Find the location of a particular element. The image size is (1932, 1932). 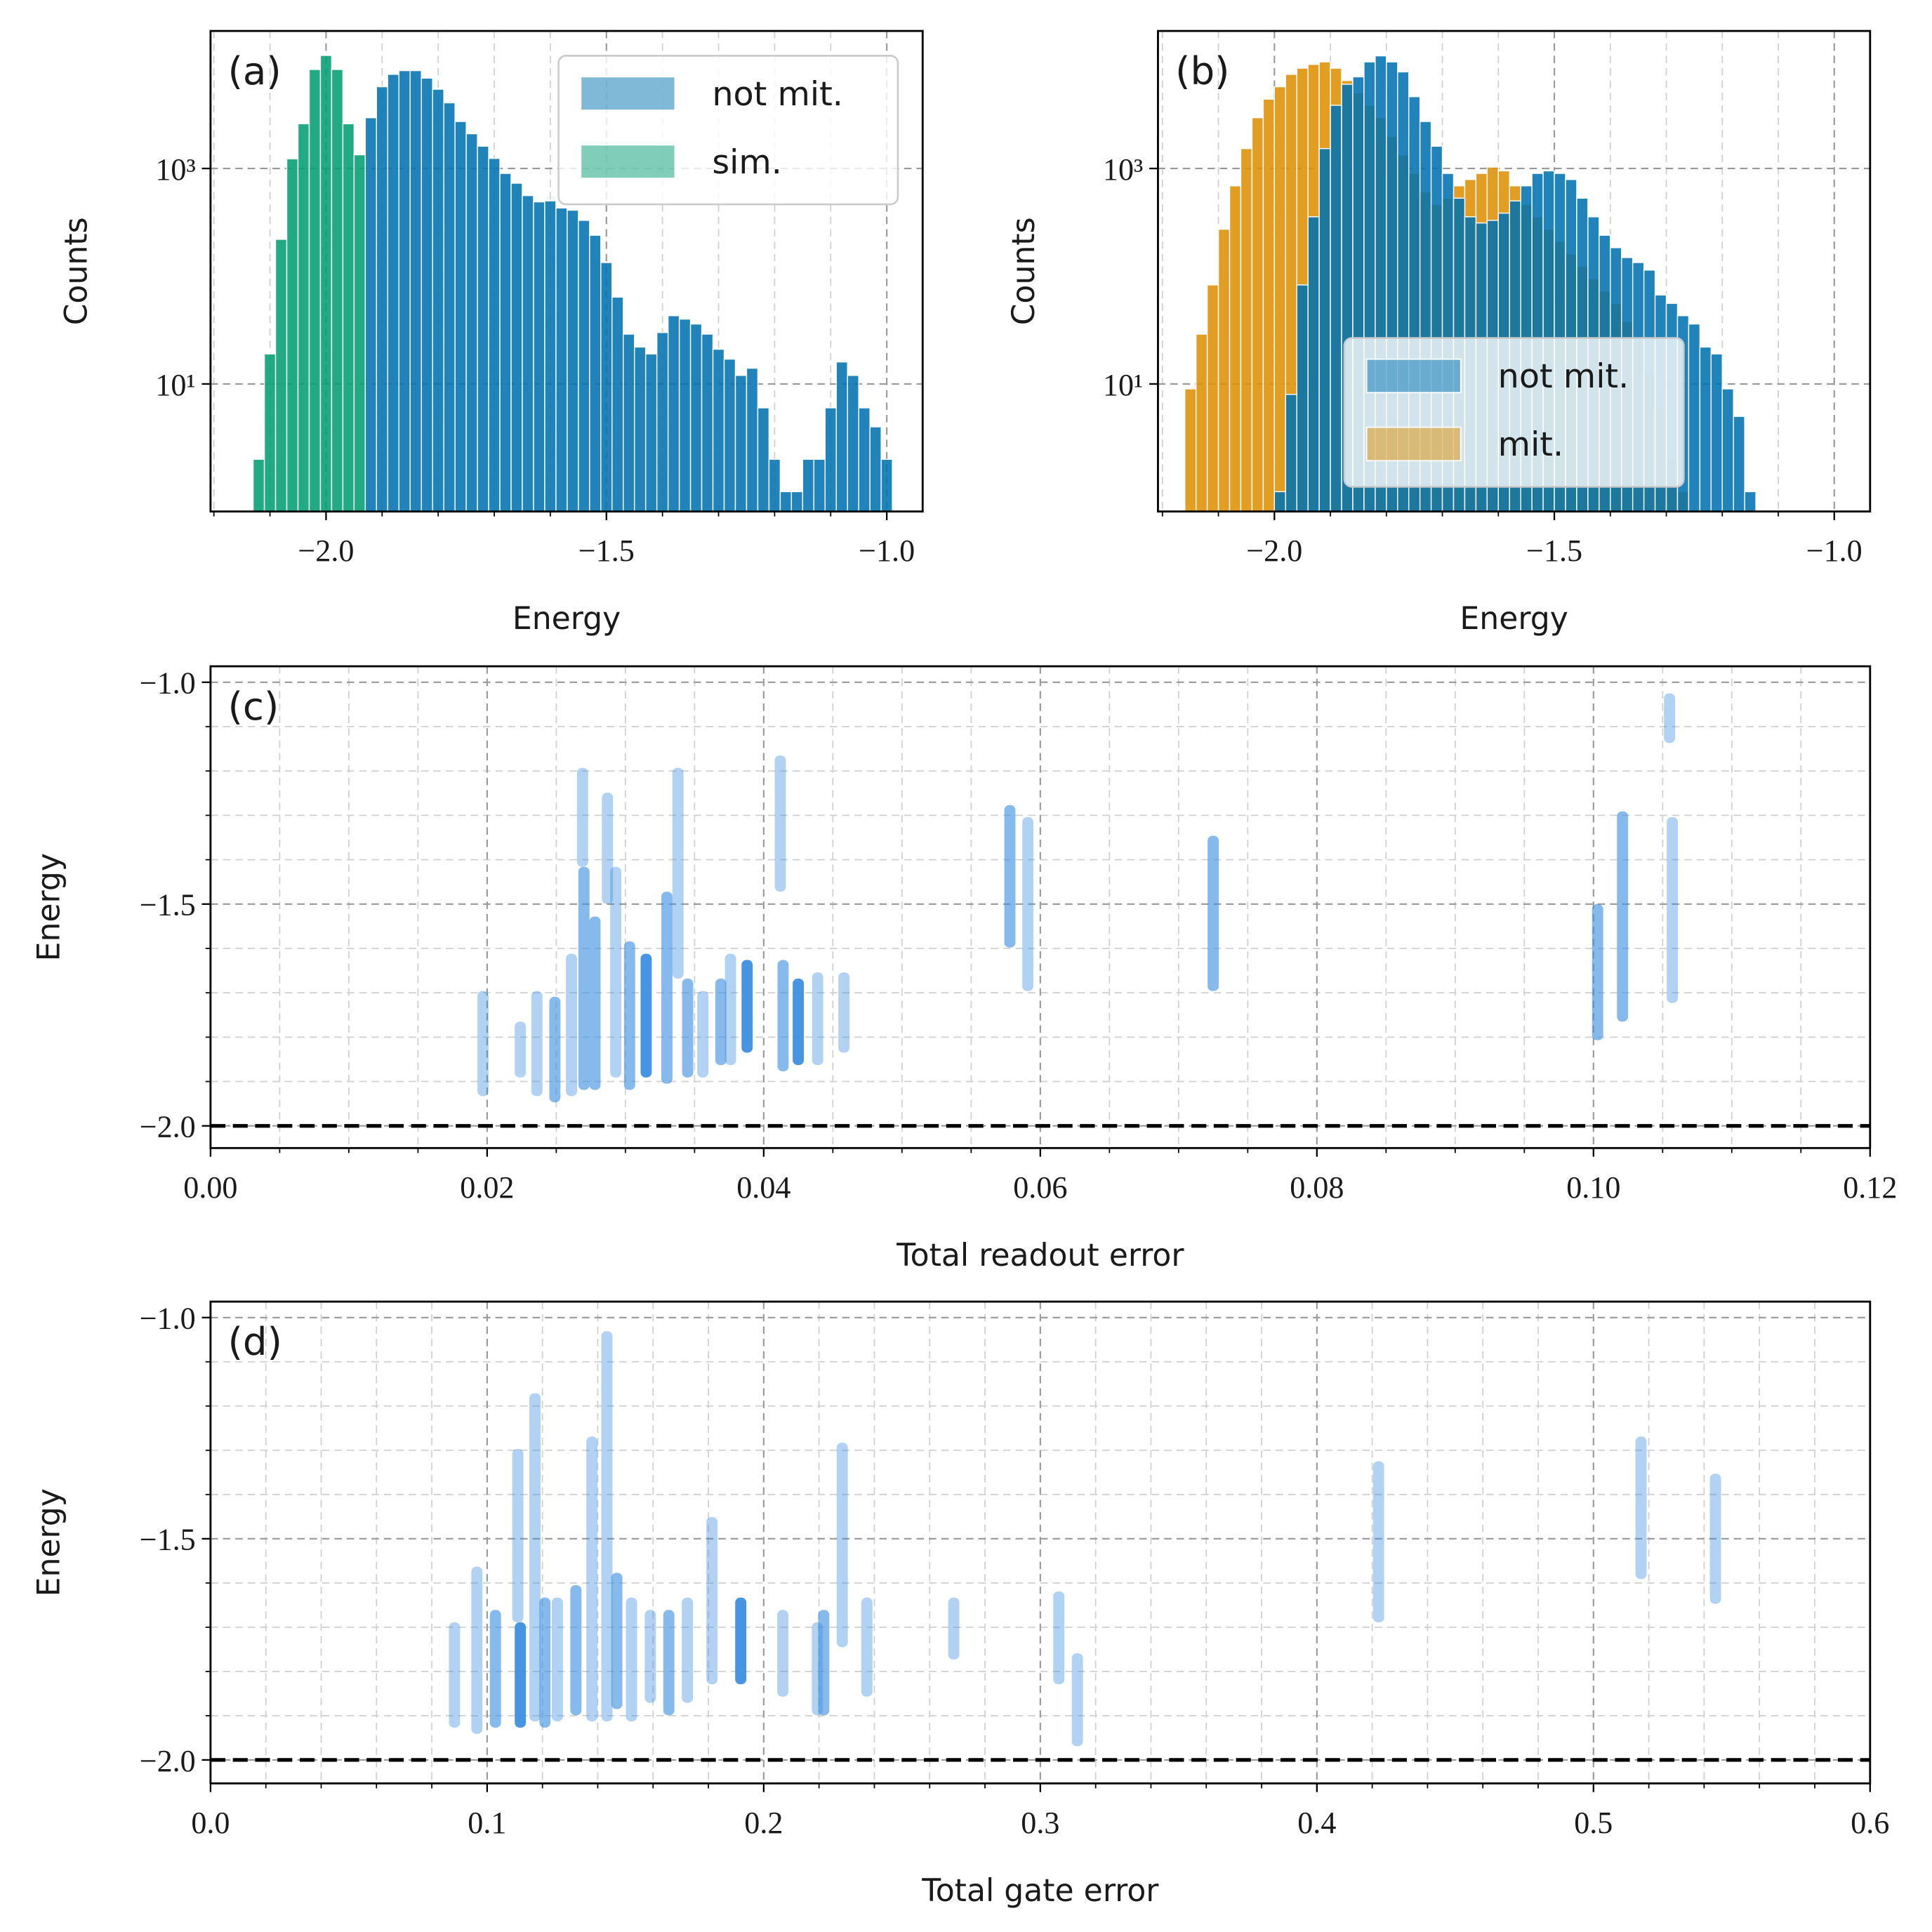

legend-label: sim. is located at coordinates (747, 162).